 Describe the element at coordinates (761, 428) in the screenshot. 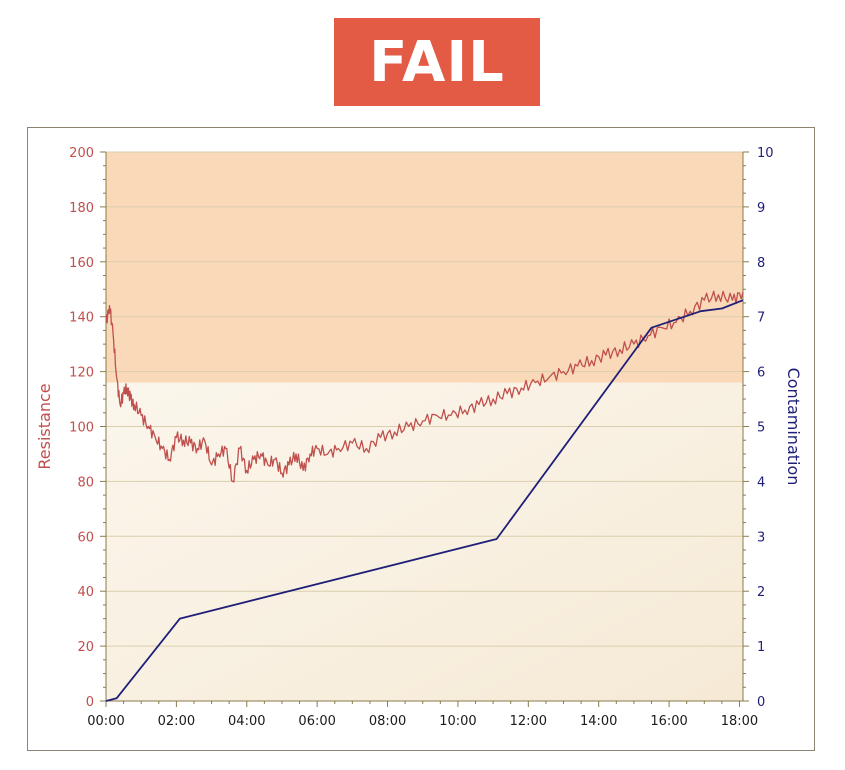

I see `right-tick-label: 5` at that location.